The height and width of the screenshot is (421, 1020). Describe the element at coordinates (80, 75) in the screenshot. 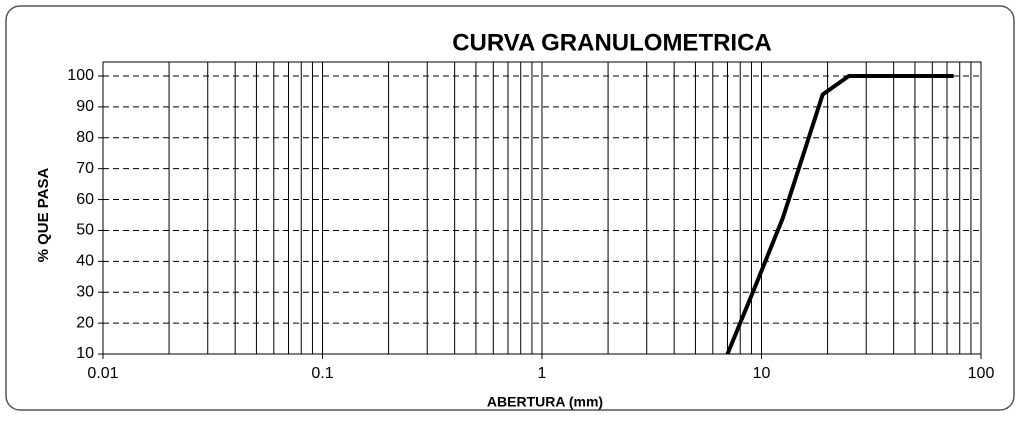

I see `y-tick-label: 100` at that location.